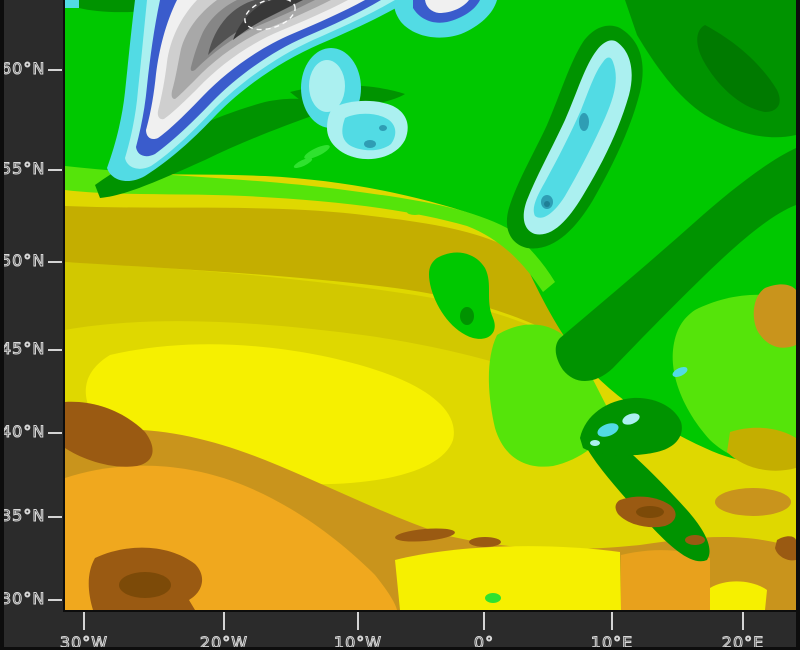 The width and height of the screenshot is (800, 650). I want to click on x-axis-label-0: 0°, so click(484, 641).